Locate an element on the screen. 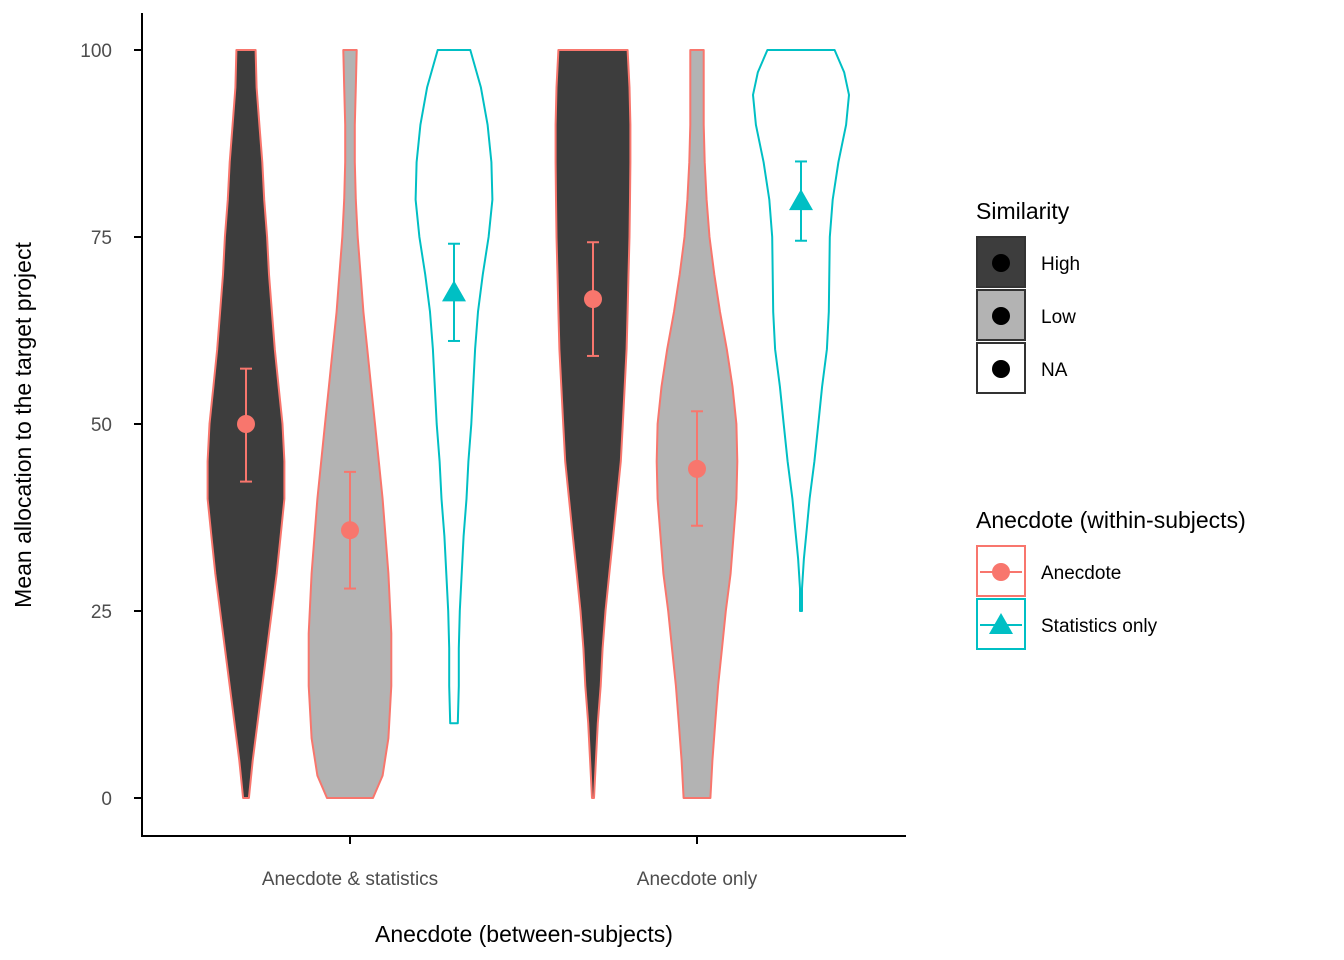  mean-point-high-anecdote-only is located at coordinates (593, 299).